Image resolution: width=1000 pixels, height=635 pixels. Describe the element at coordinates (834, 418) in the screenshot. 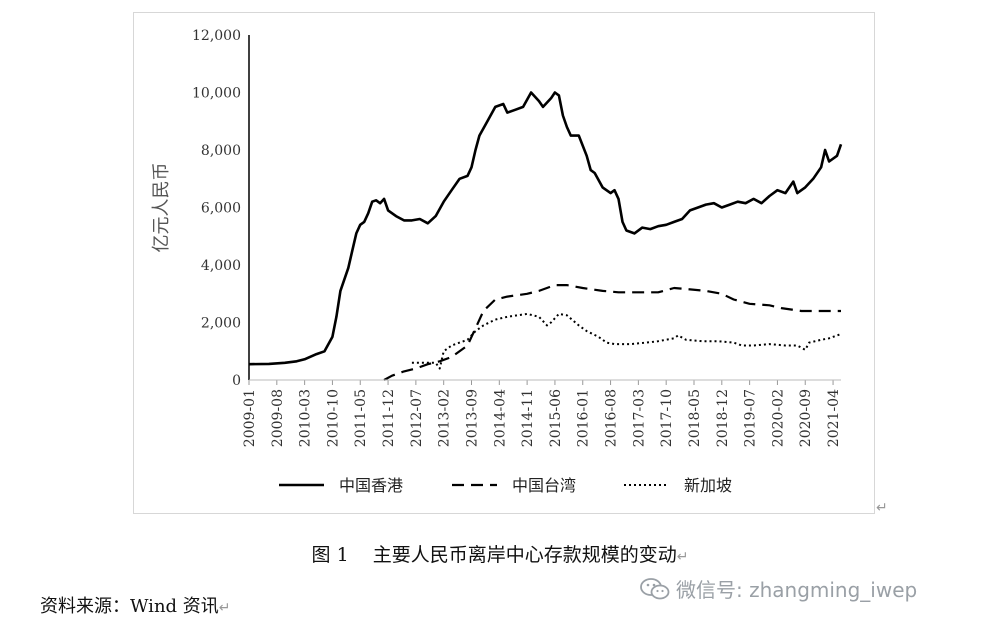

I see `x-tick-label: 2021-04` at that location.